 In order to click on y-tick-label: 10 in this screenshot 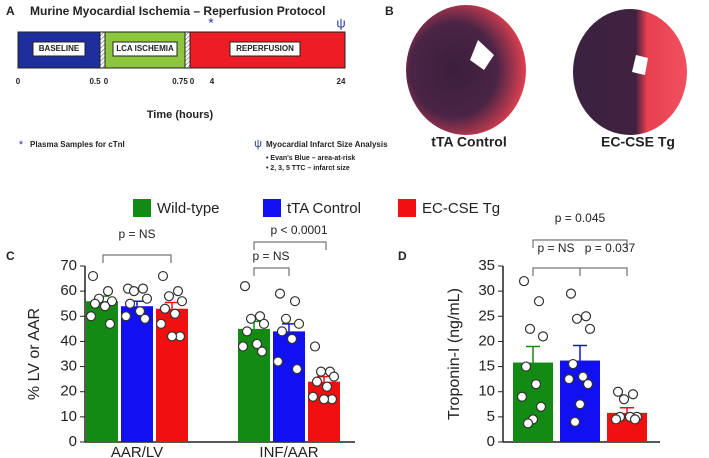, I will do `click(68, 416)`.